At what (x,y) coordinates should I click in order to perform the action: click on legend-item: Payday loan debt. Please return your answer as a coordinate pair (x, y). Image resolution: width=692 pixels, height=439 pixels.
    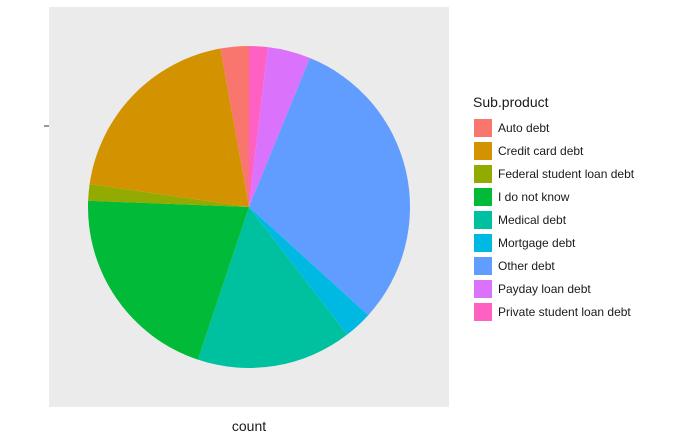
    Looking at the image, I should click on (553, 288).